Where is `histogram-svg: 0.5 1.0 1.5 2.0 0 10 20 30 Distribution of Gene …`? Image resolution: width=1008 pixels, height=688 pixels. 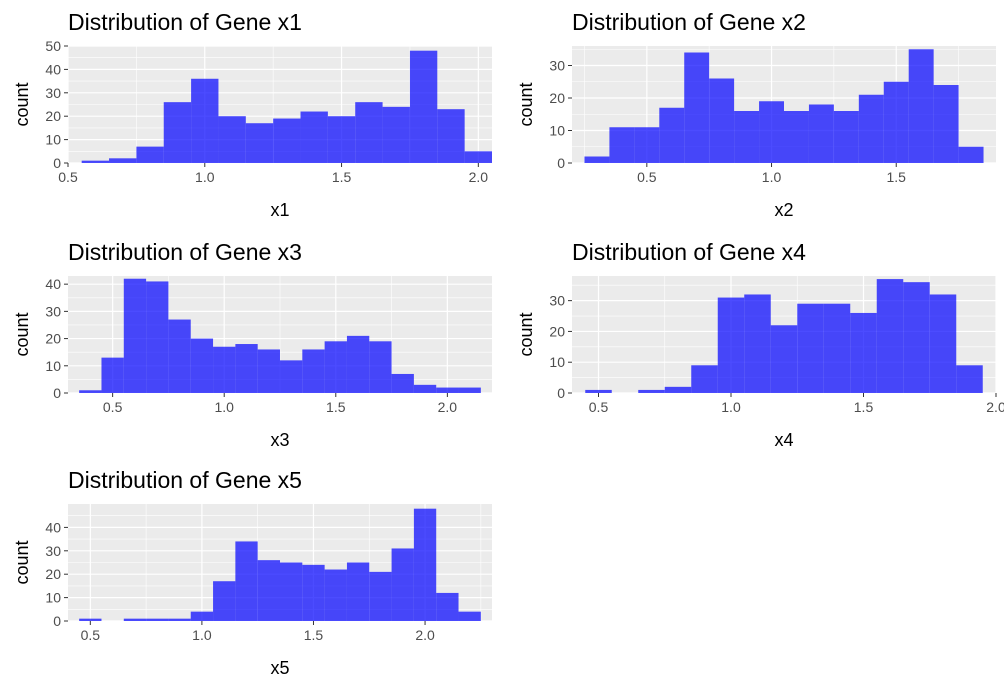 histogram-svg: 0.5 1.0 1.5 2.0 0 10 20 30 Distribution of Gene … is located at coordinates (760, 344).